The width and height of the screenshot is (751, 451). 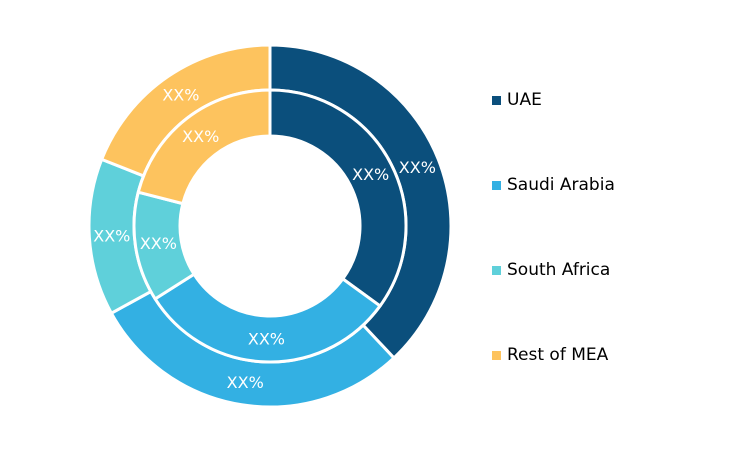 What do you see at coordinates (338, 198) in the screenshot?
I see `inner-ring-slice-uae` at bounding box center [338, 198].